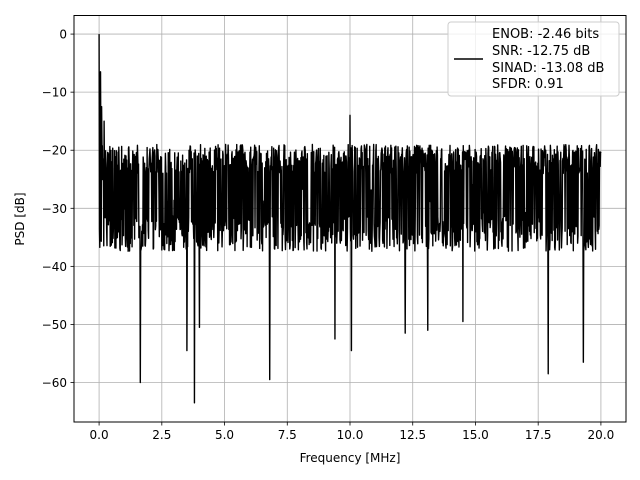  Describe the element at coordinates (54, 209) in the screenshot. I see `y-tick-label: −30` at that location.